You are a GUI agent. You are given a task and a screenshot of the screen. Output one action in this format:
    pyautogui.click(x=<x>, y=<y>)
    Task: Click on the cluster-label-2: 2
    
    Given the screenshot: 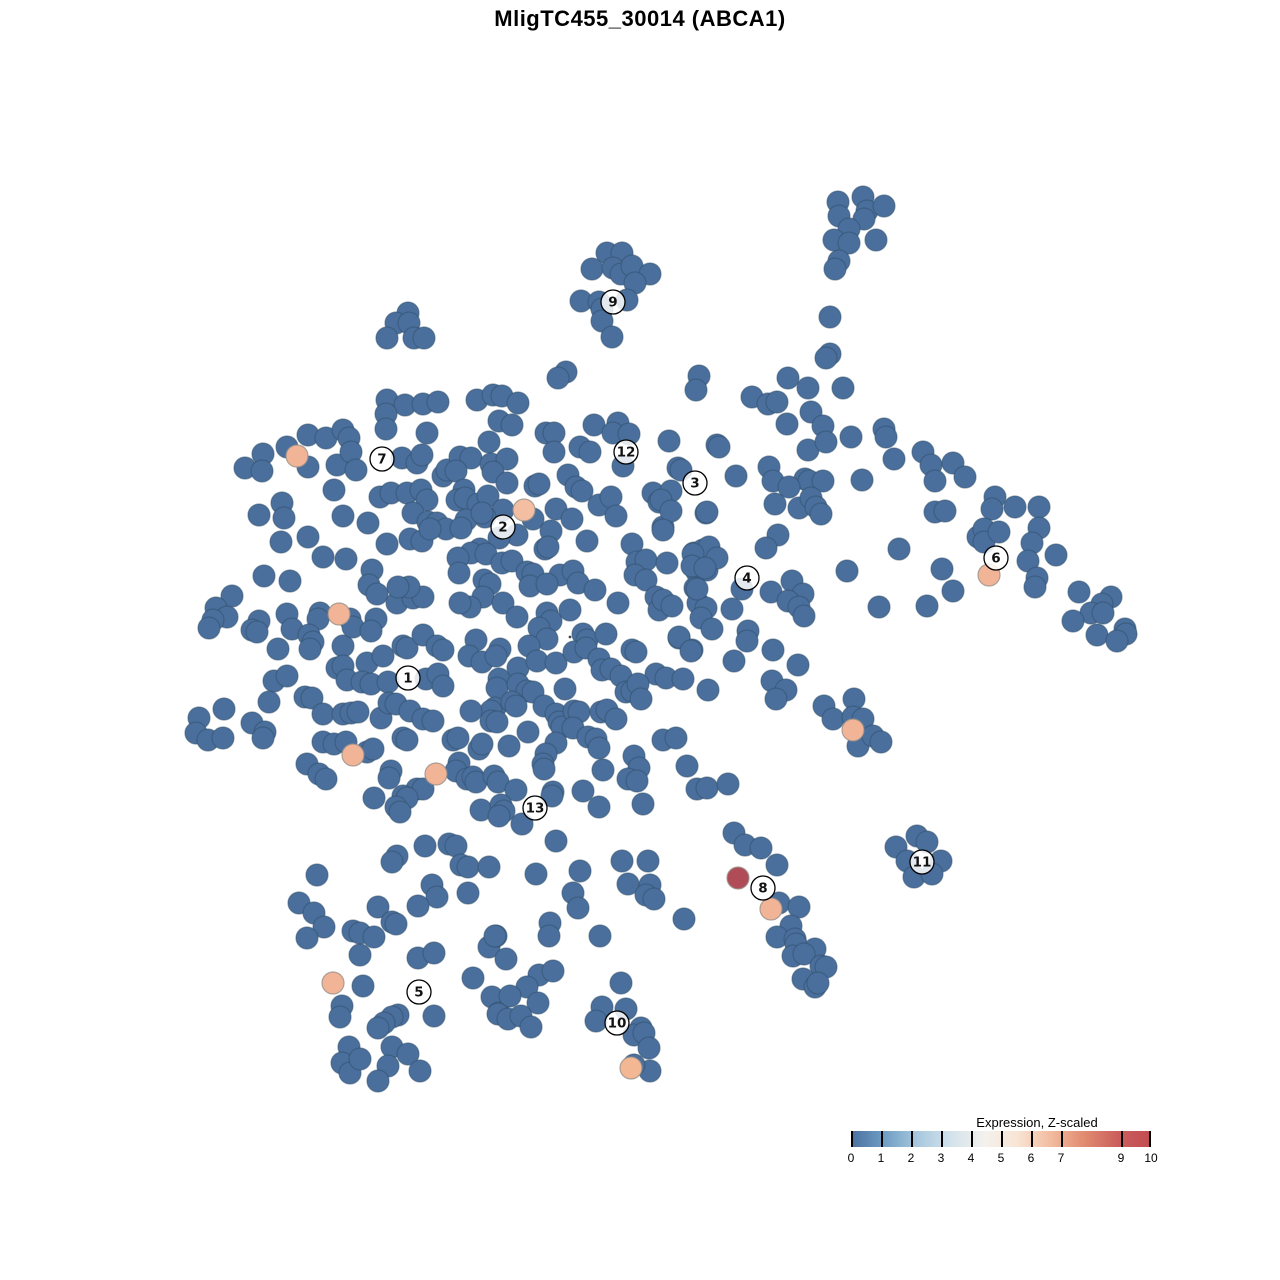 What is the action you would take?
    pyautogui.click(x=503, y=527)
    